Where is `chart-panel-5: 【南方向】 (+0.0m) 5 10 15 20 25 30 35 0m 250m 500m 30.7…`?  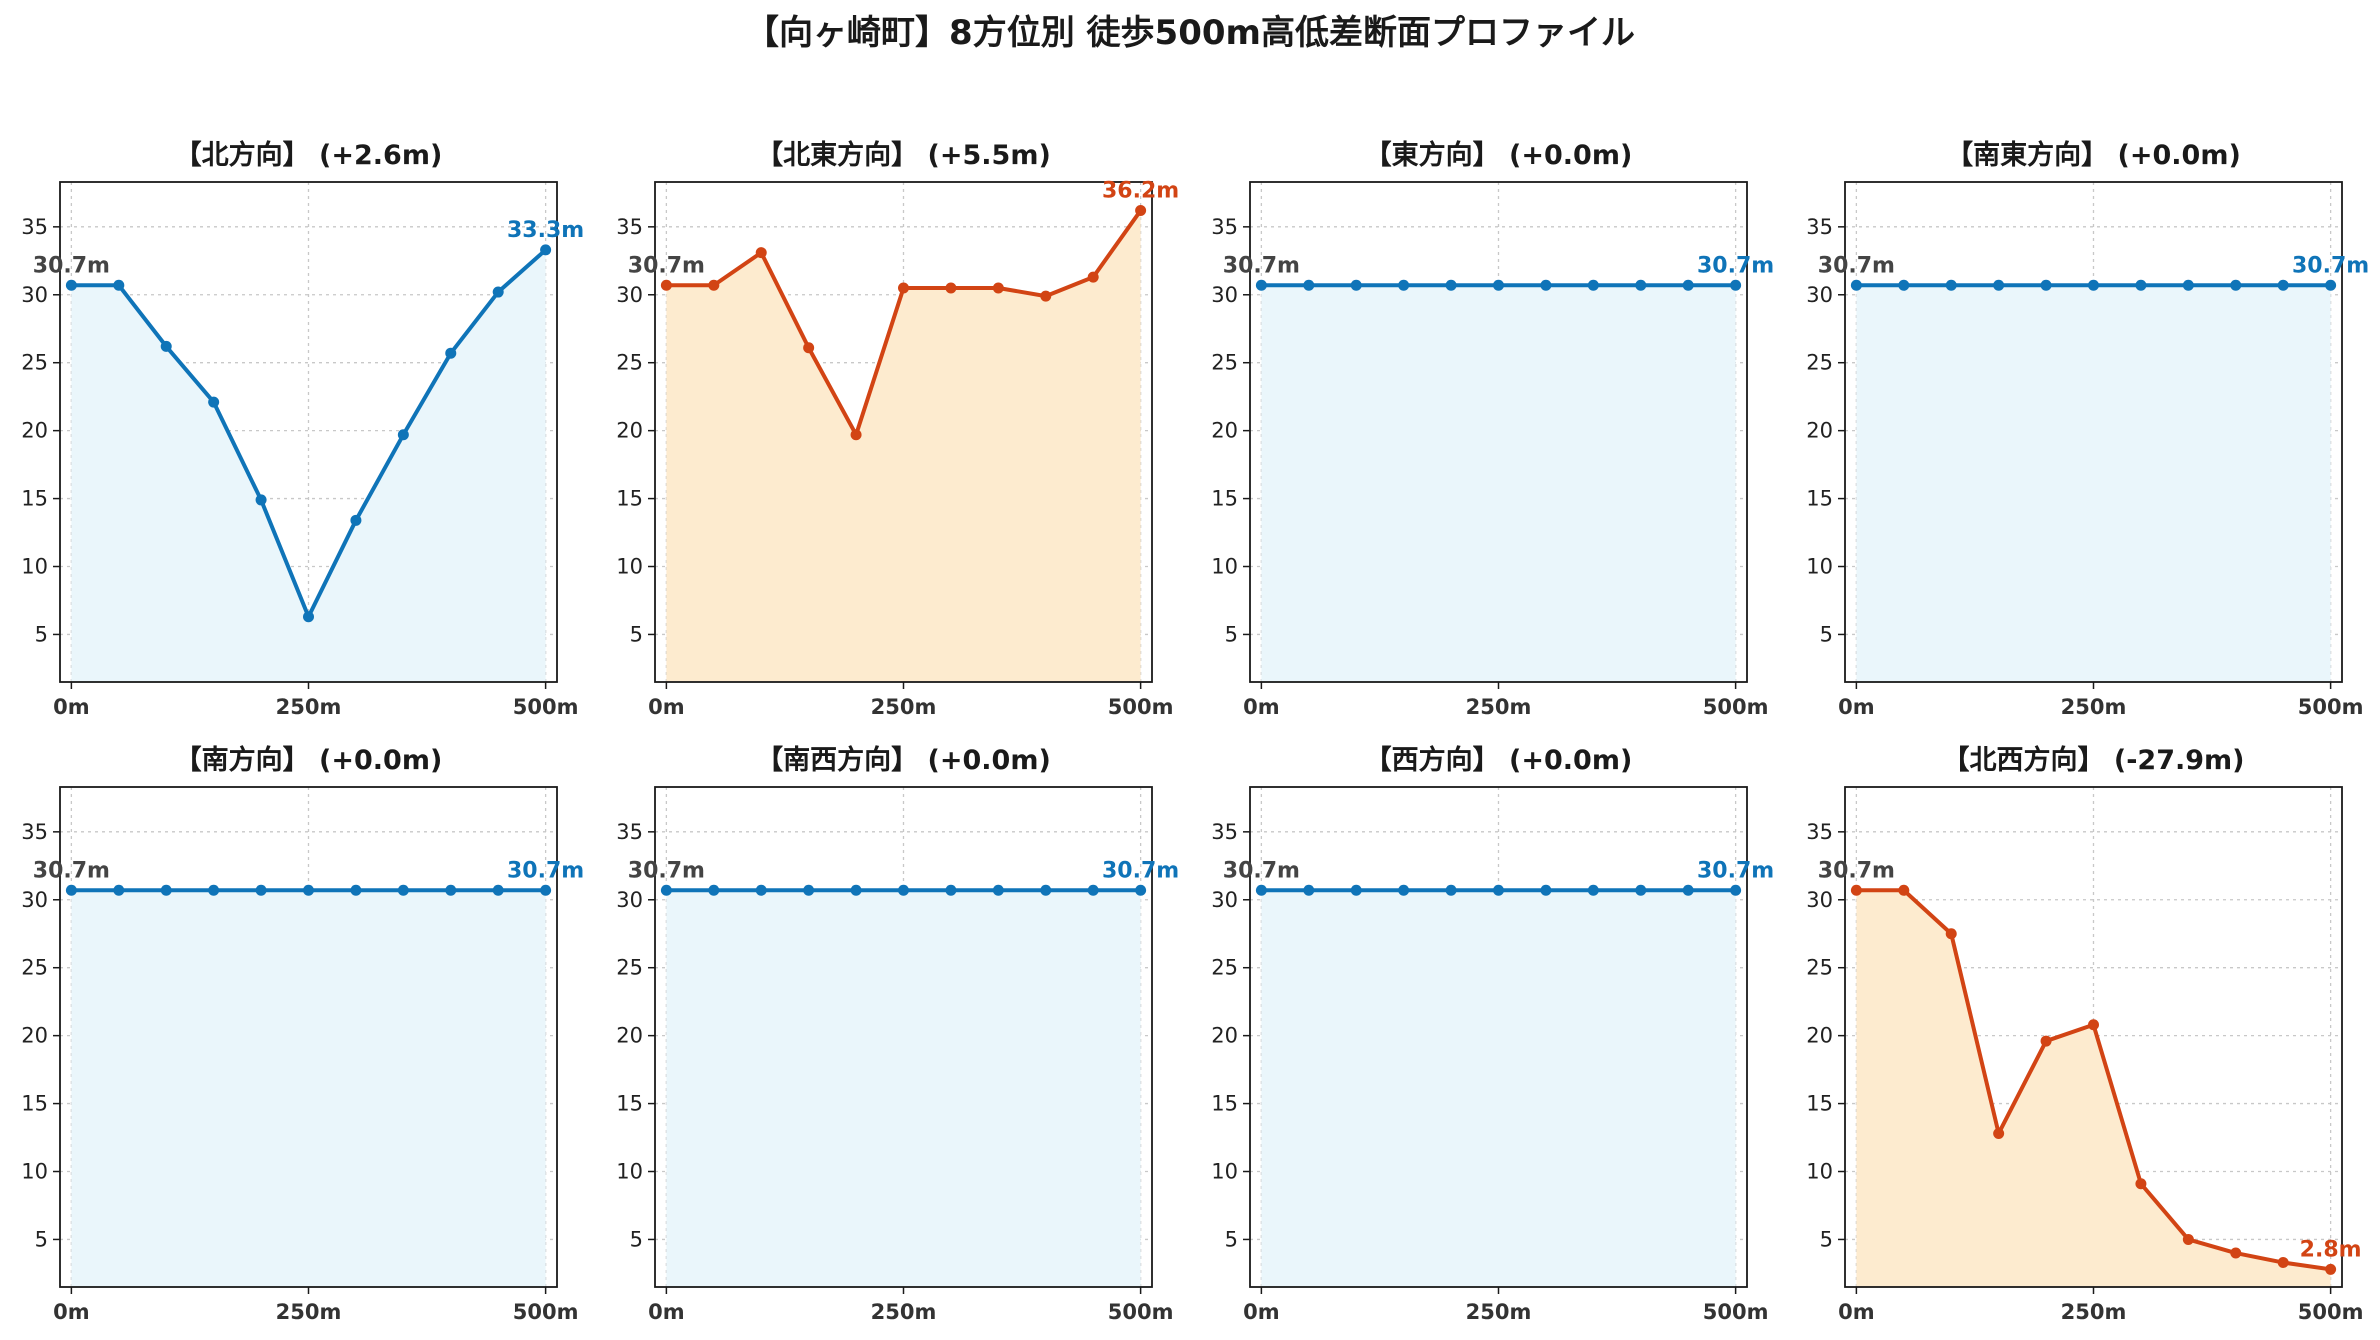
chart-panel-5: 【南方向】 (+0.0m) 5 10 15 20 25 30 35 0m 250m 500m 30.7… is located at coordinates (302, 1034).